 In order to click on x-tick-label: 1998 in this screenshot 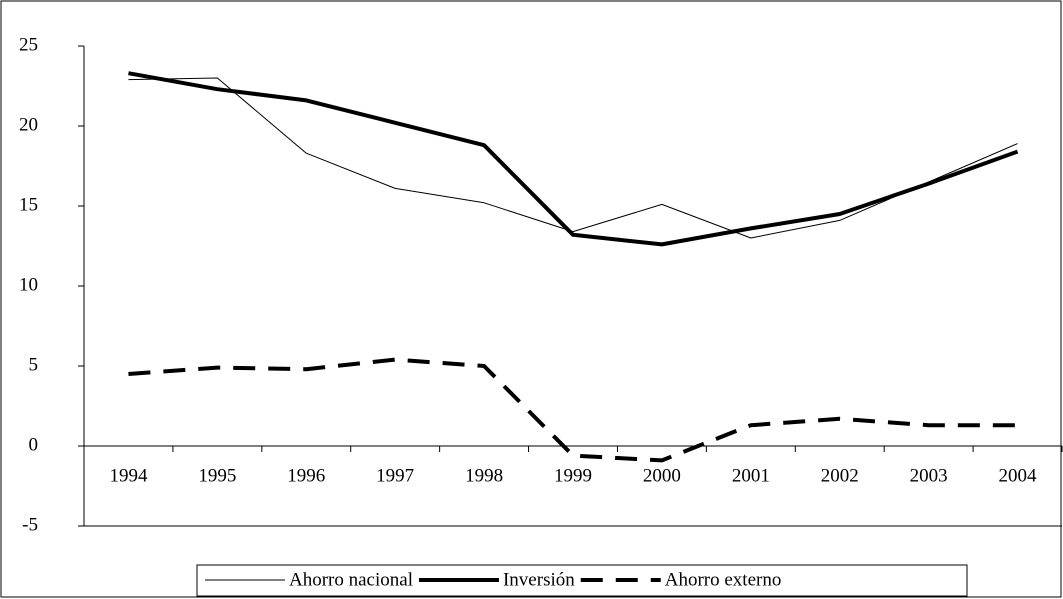, I will do `click(484, 475)`.